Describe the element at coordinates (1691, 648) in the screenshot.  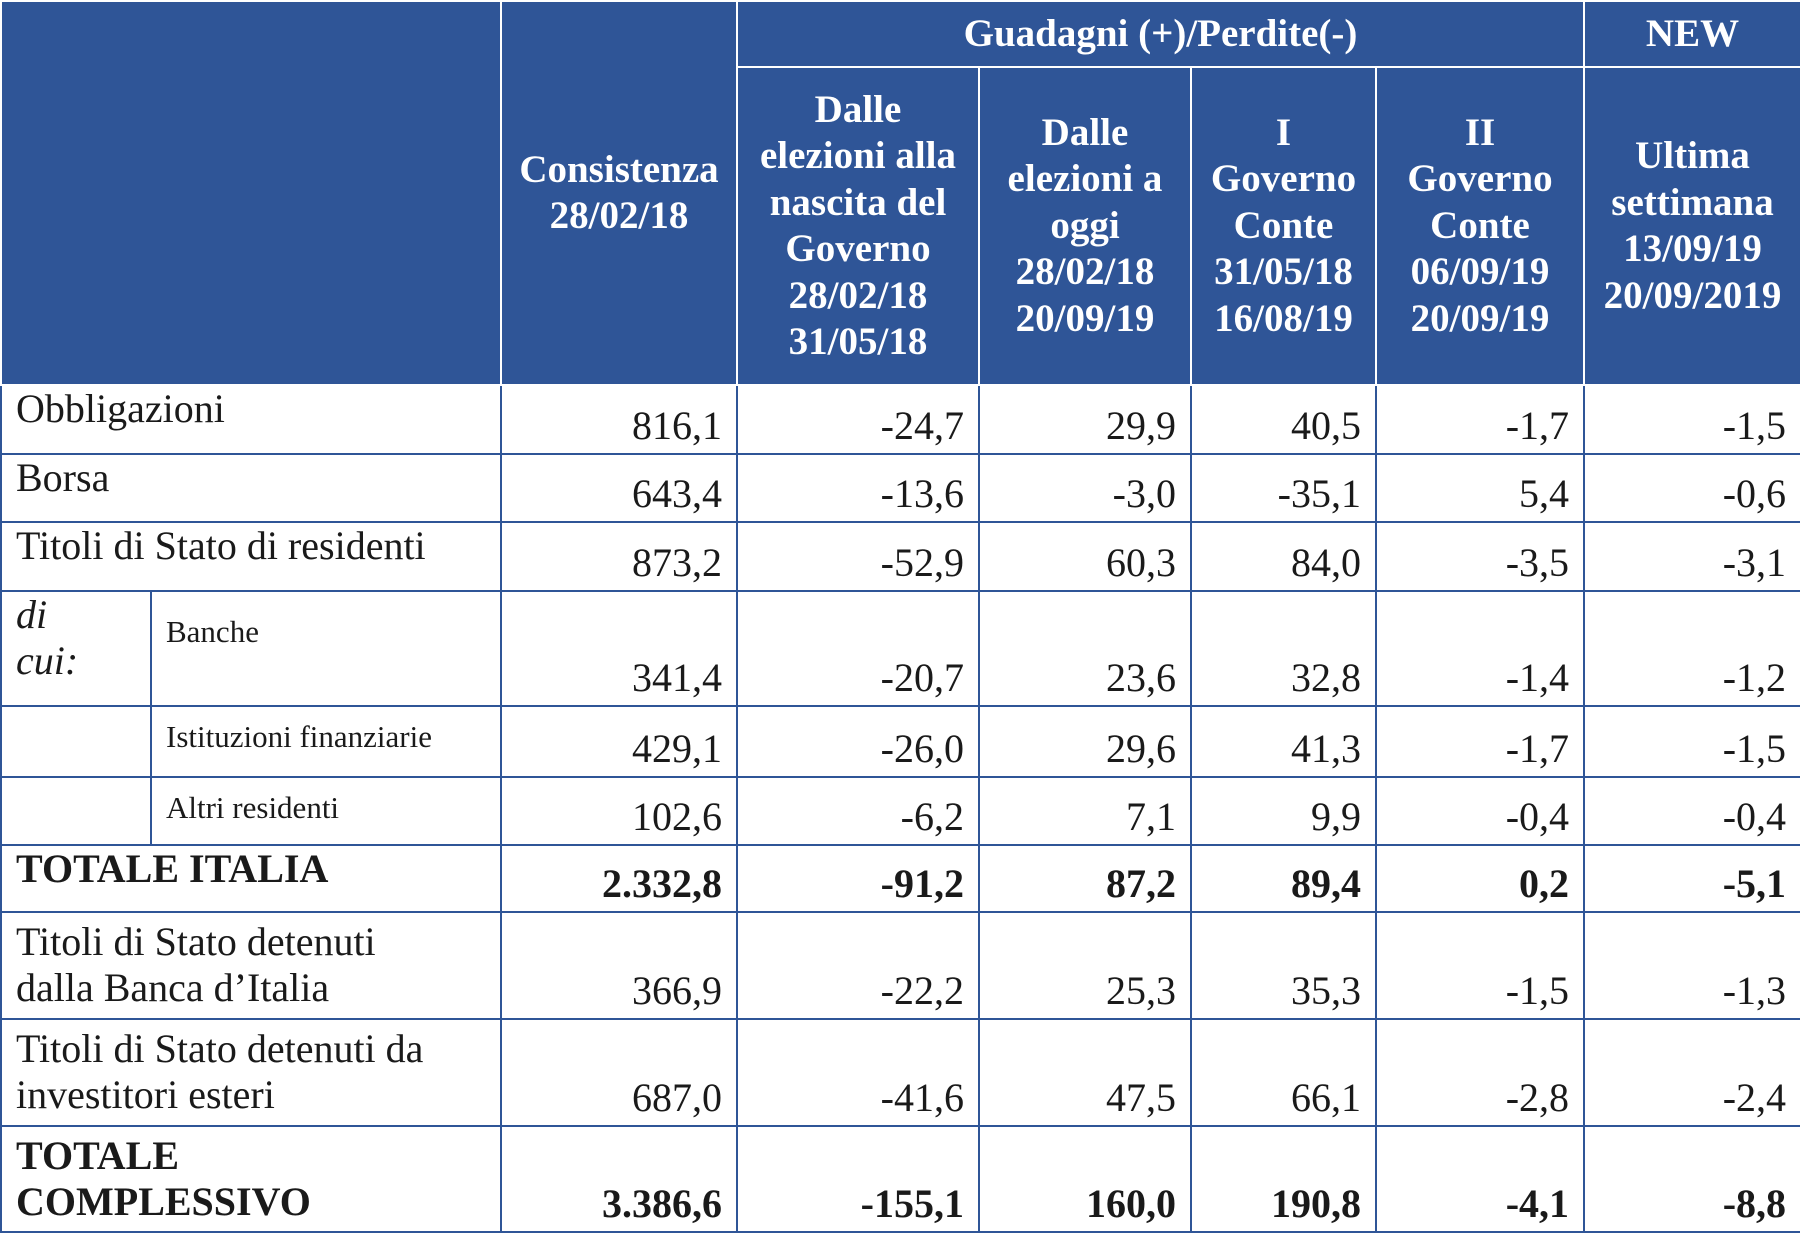
I see `cell-value: -1,2` at that location.